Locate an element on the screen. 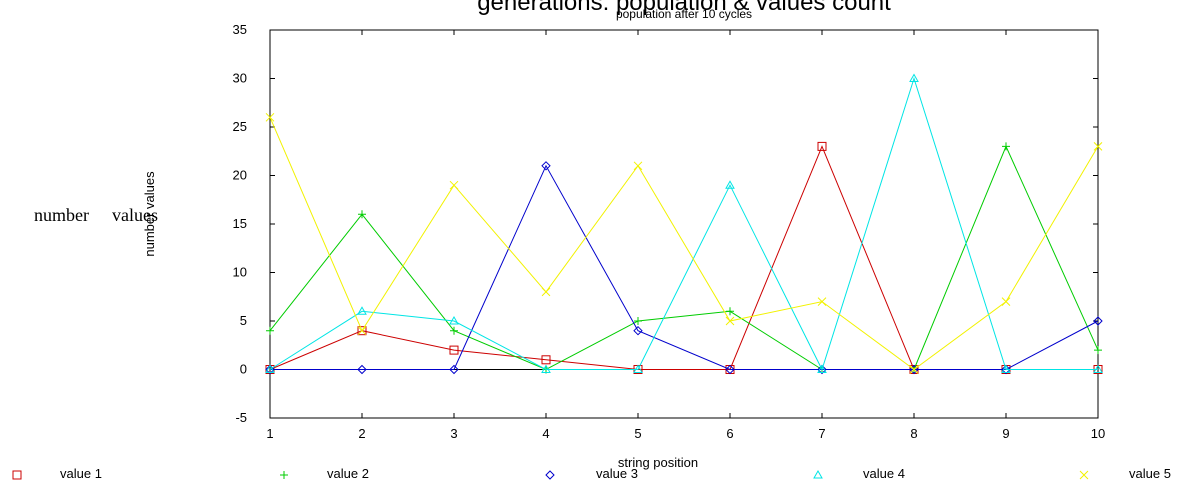 The image size is (1190, 486). legend-label: value 3 is located at coordinates (617, 473).